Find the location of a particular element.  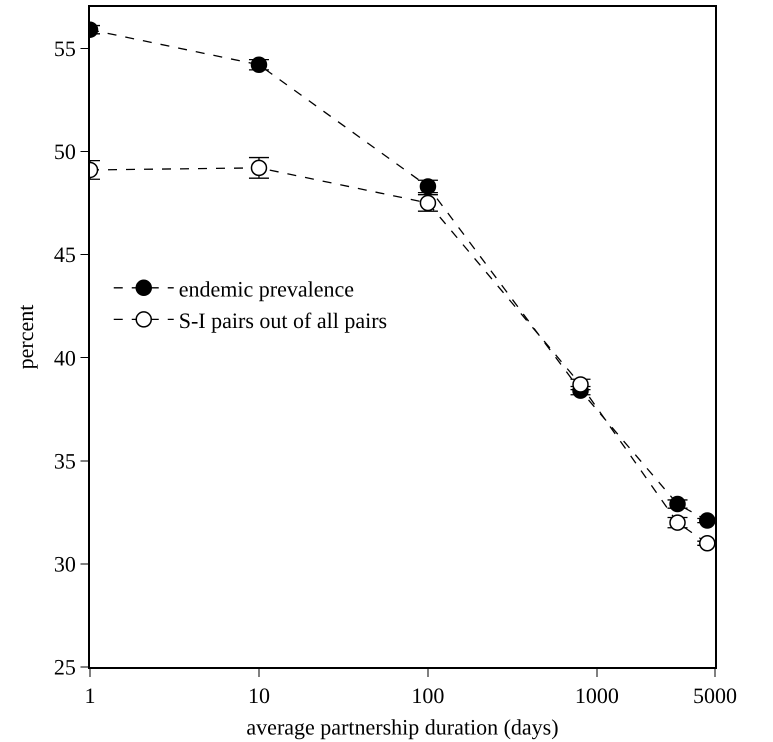

x-tick-label: 5000 is located at coordinates (715, 695).